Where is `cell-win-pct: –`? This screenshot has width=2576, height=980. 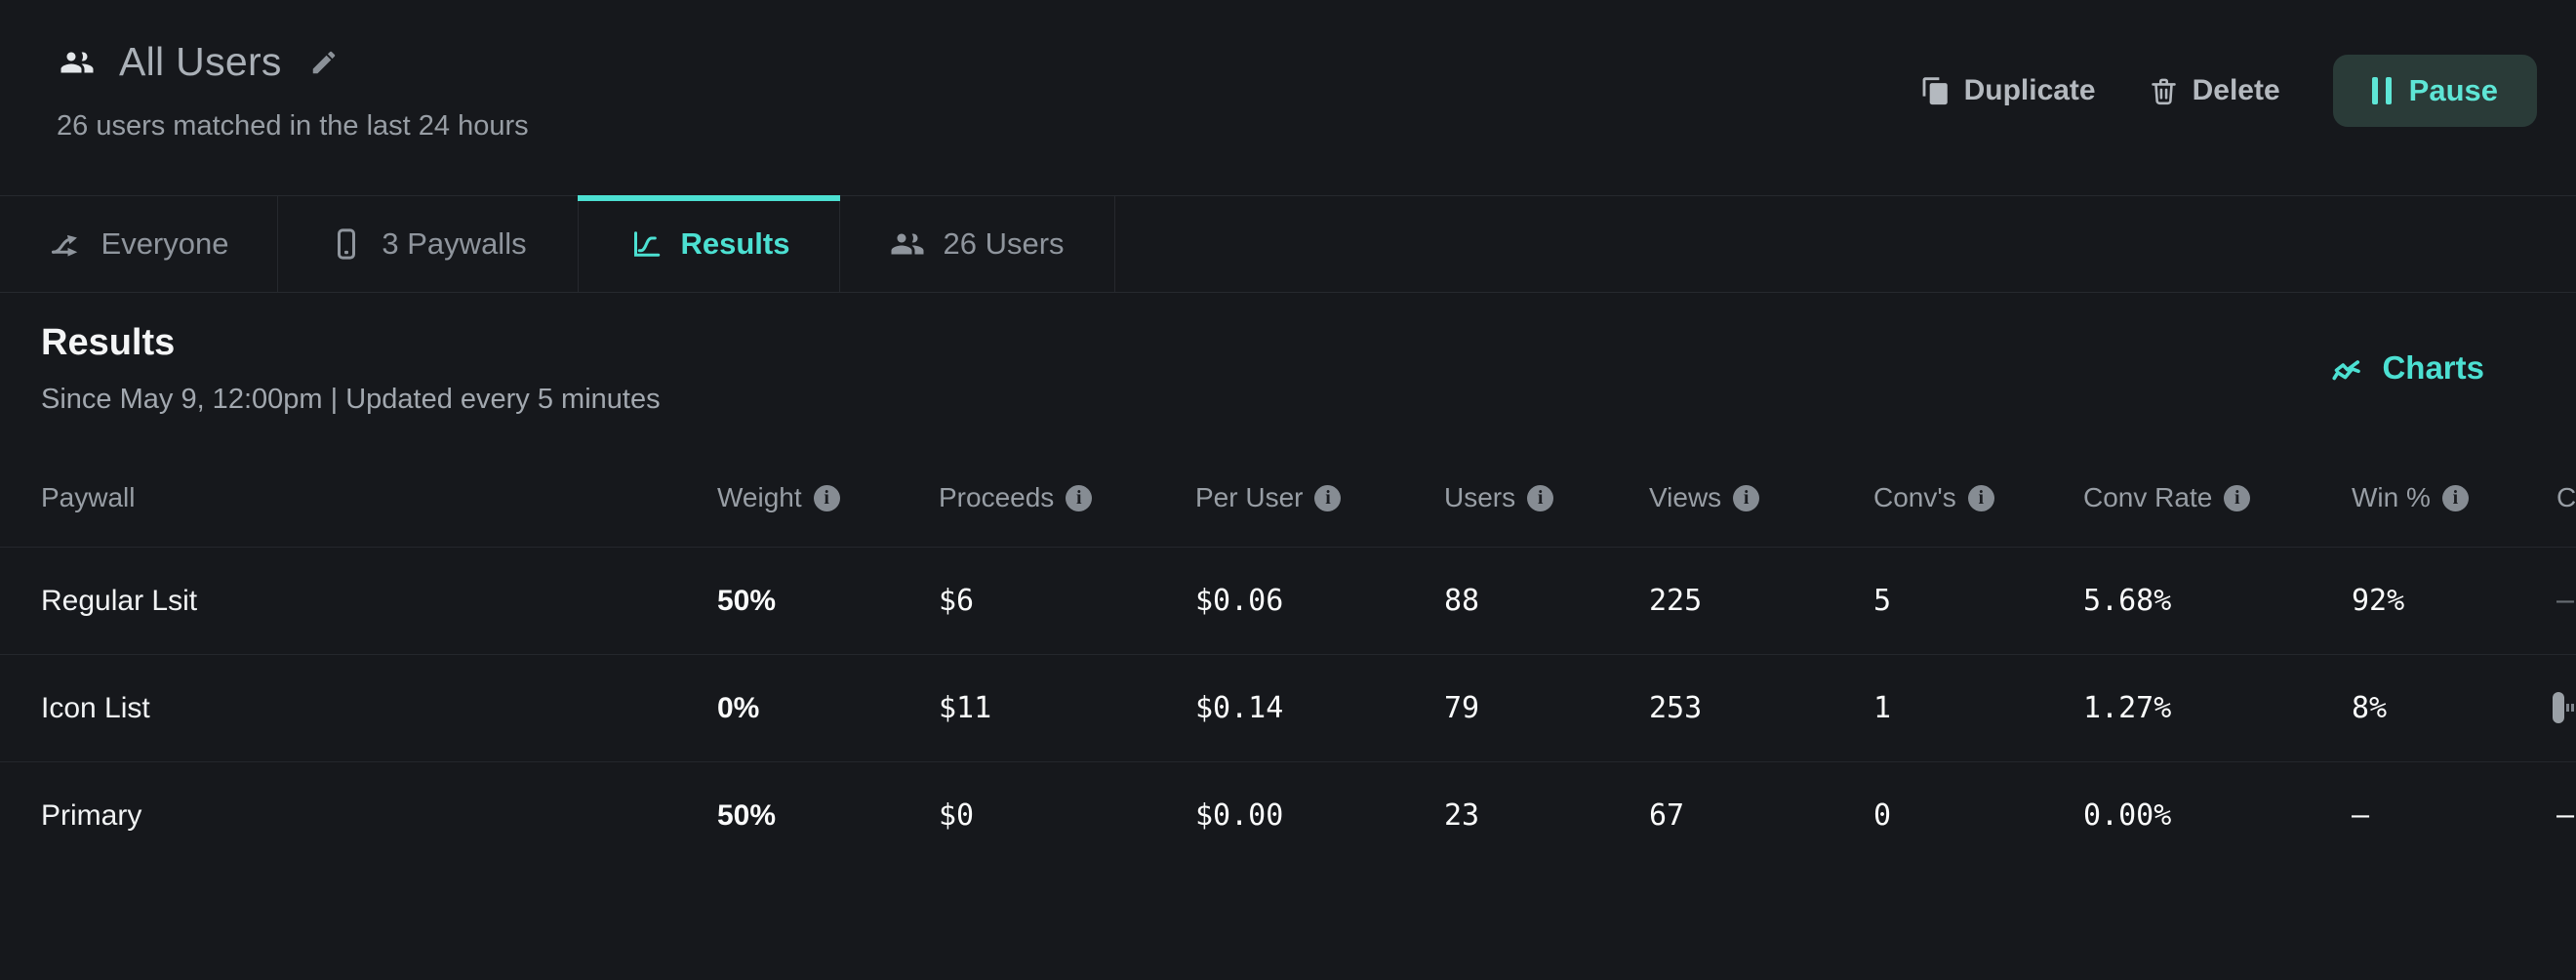 cell-win-pct: – is located at coordinates (2361, 816).